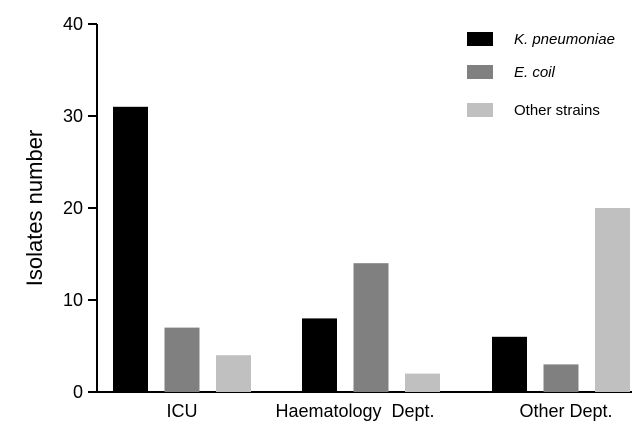  I want to click on legend: K. pneumoniae E. coil Other strains, so click(541, 75).